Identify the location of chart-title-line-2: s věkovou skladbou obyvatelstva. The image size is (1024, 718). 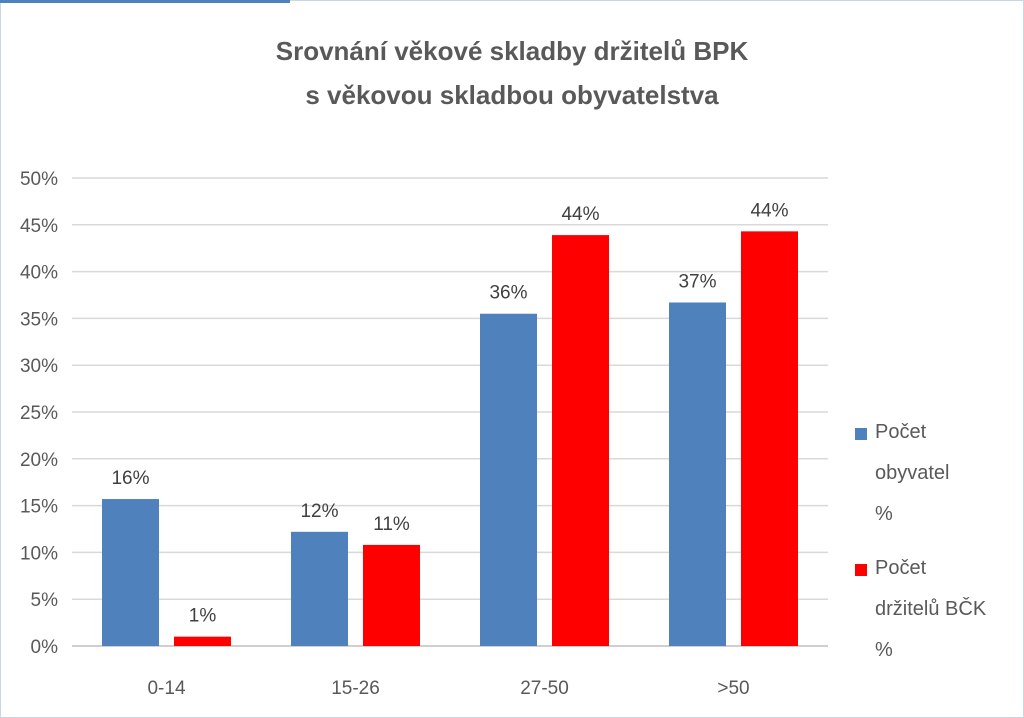
(512, 95).